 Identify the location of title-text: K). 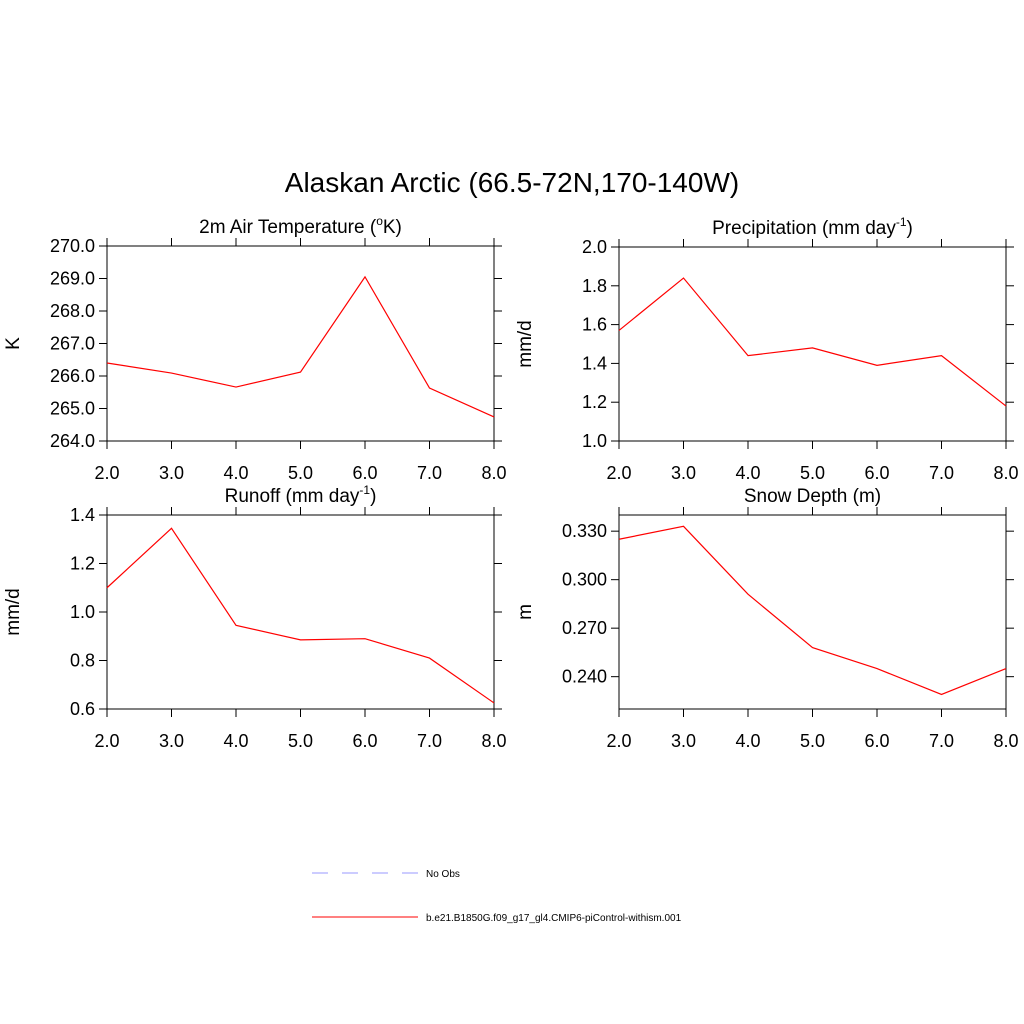
(392, 227).